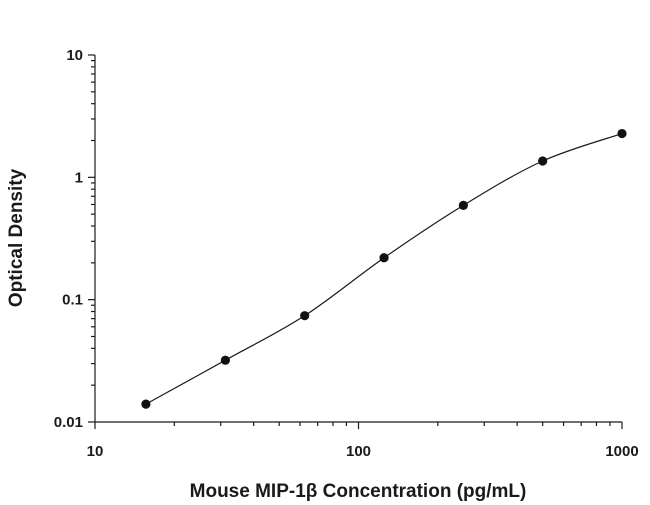 The width and height of the screenshot is (650, 505). What do you see at coordinates (95, 451) in the screenshot?
I see `x-tick-label: 10` at bounding box center [95, 451].